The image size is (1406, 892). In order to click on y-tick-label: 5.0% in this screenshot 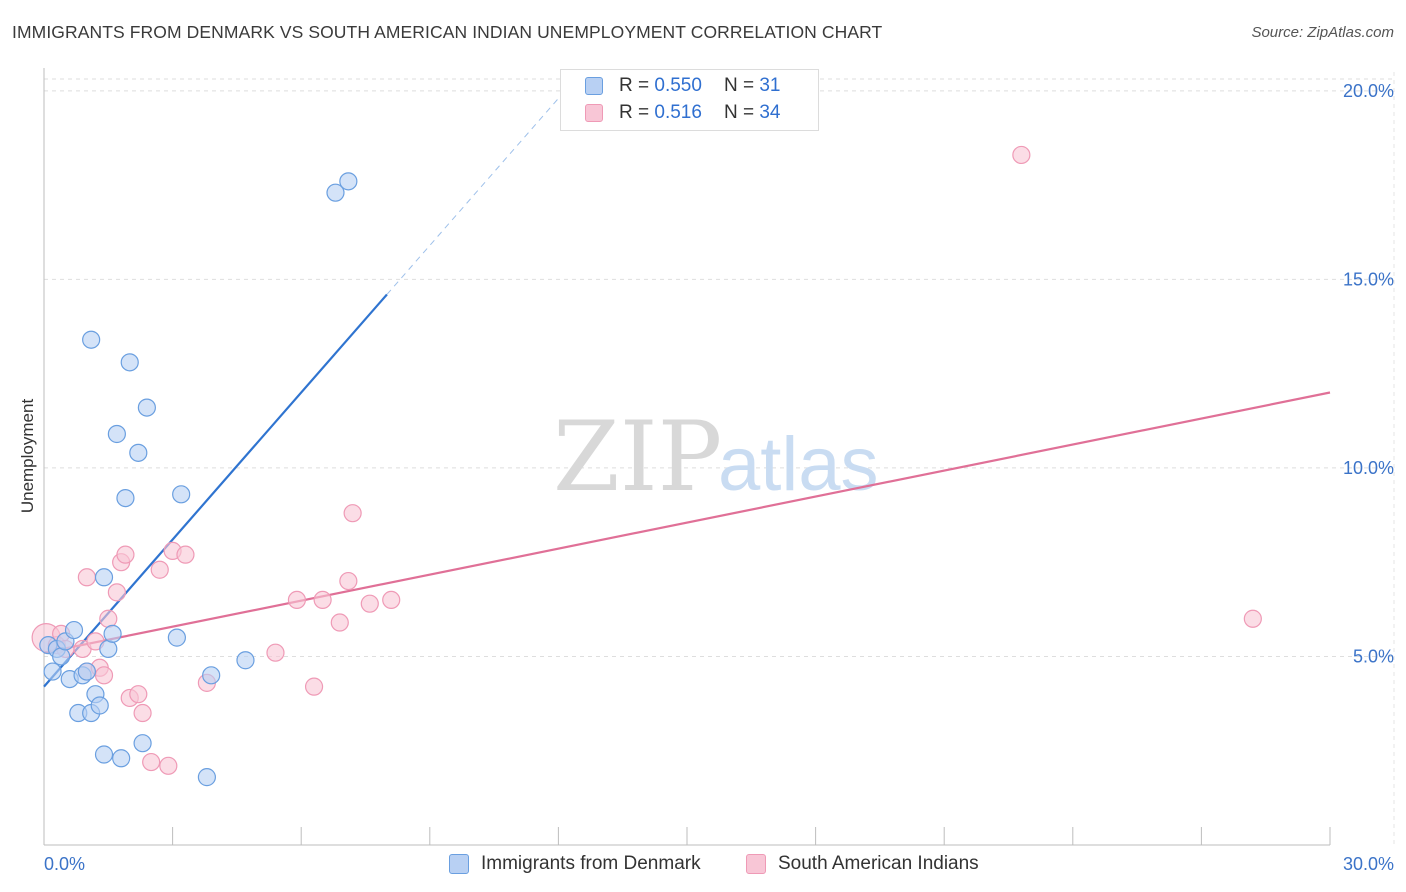, I will do `click(1373, 656)`.